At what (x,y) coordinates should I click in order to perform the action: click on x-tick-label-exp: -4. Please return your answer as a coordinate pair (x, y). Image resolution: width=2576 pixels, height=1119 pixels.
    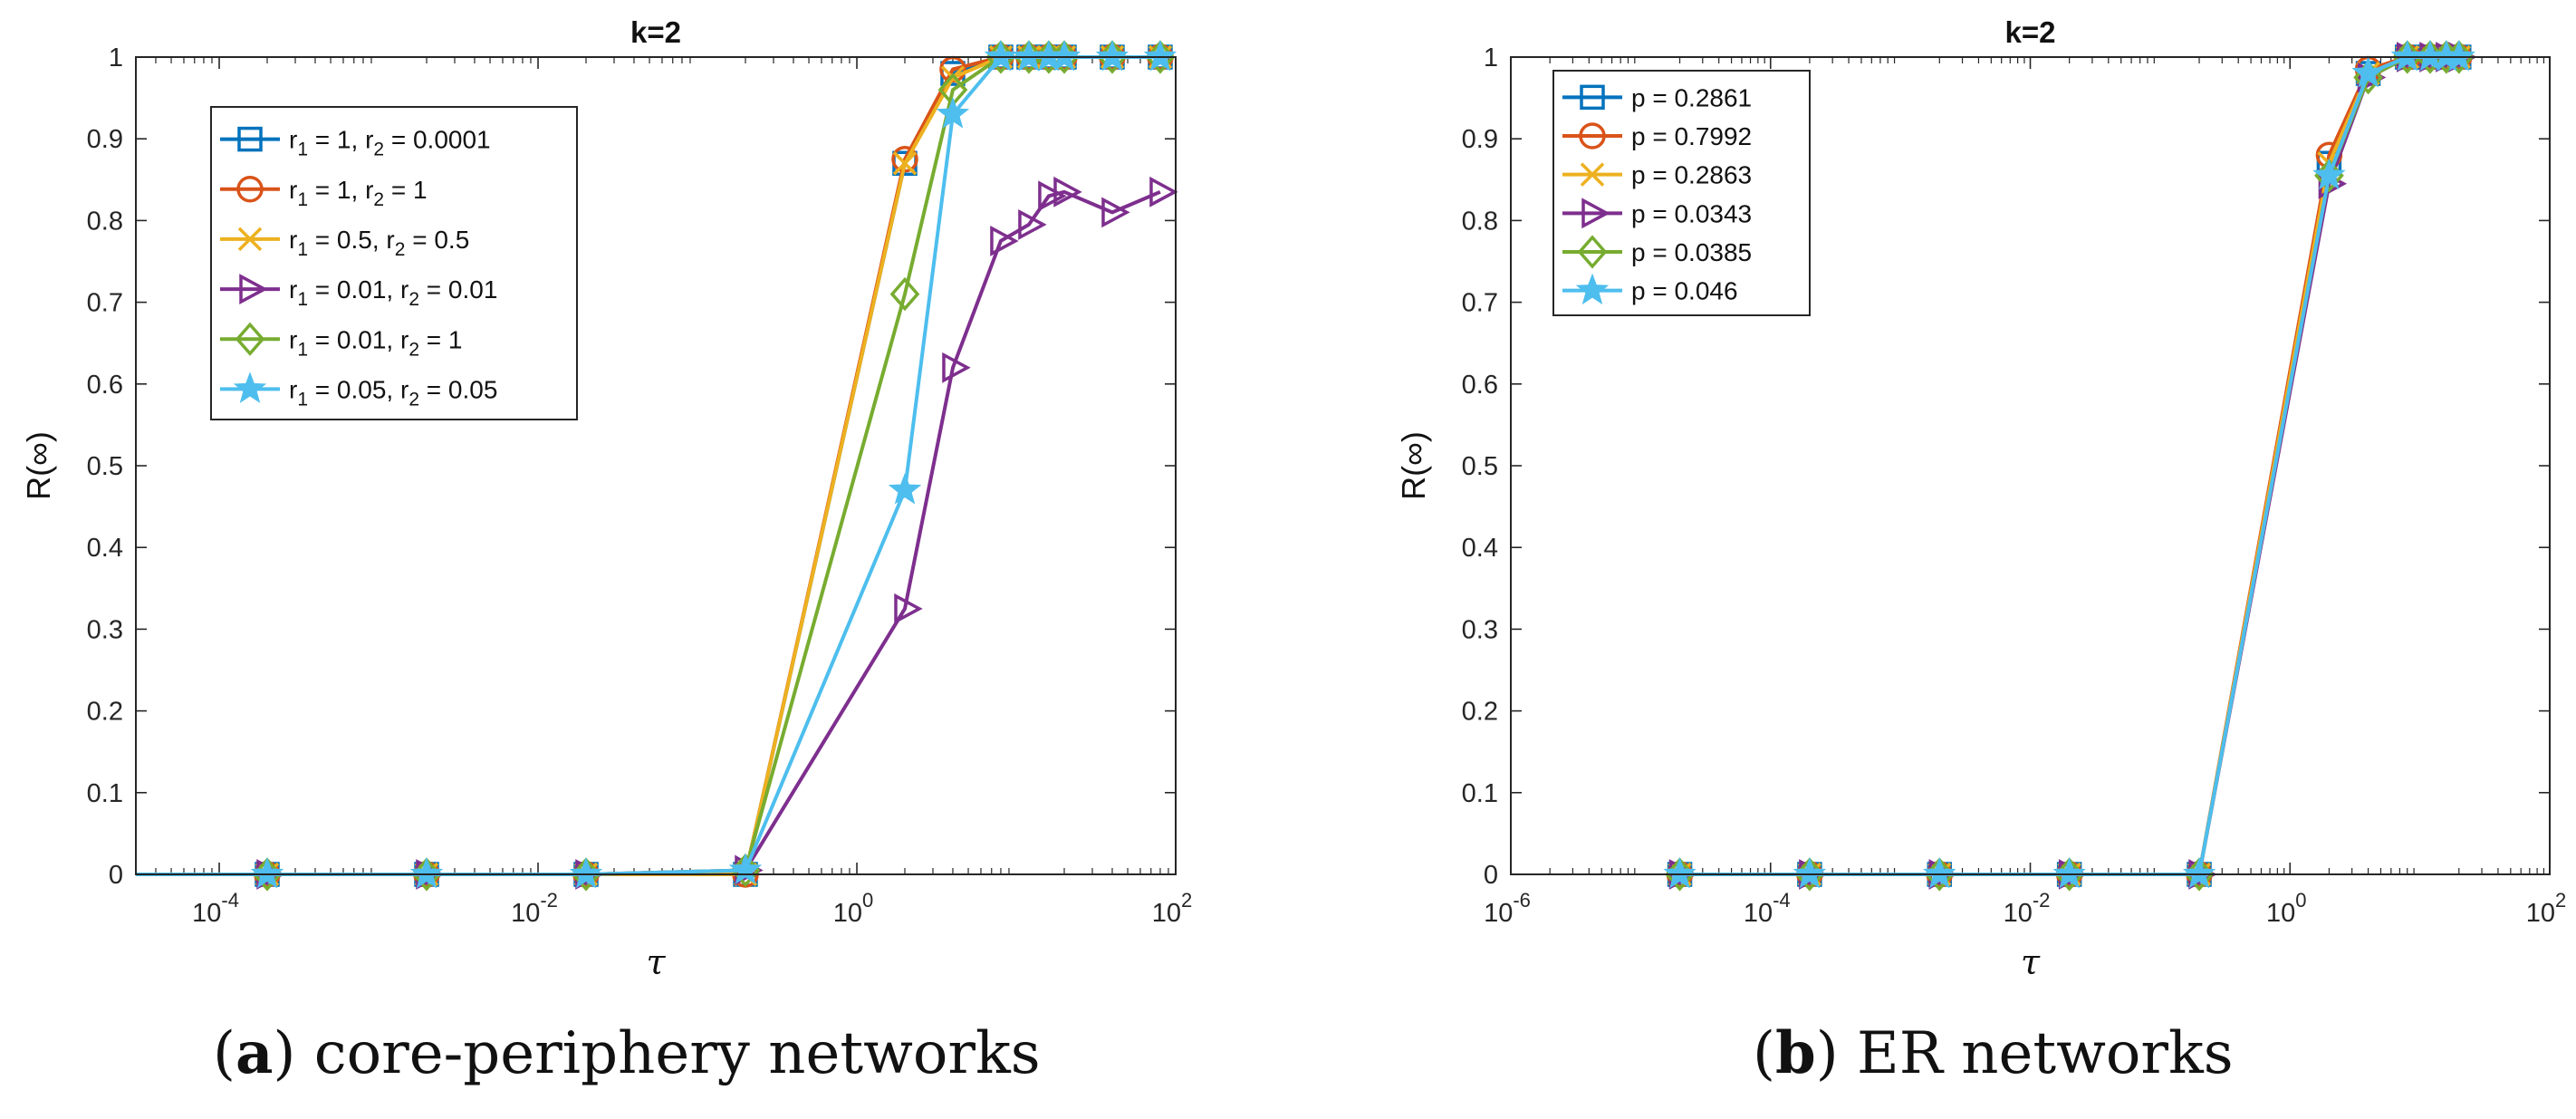
    Looking at the image, I should click on (1782, 900).